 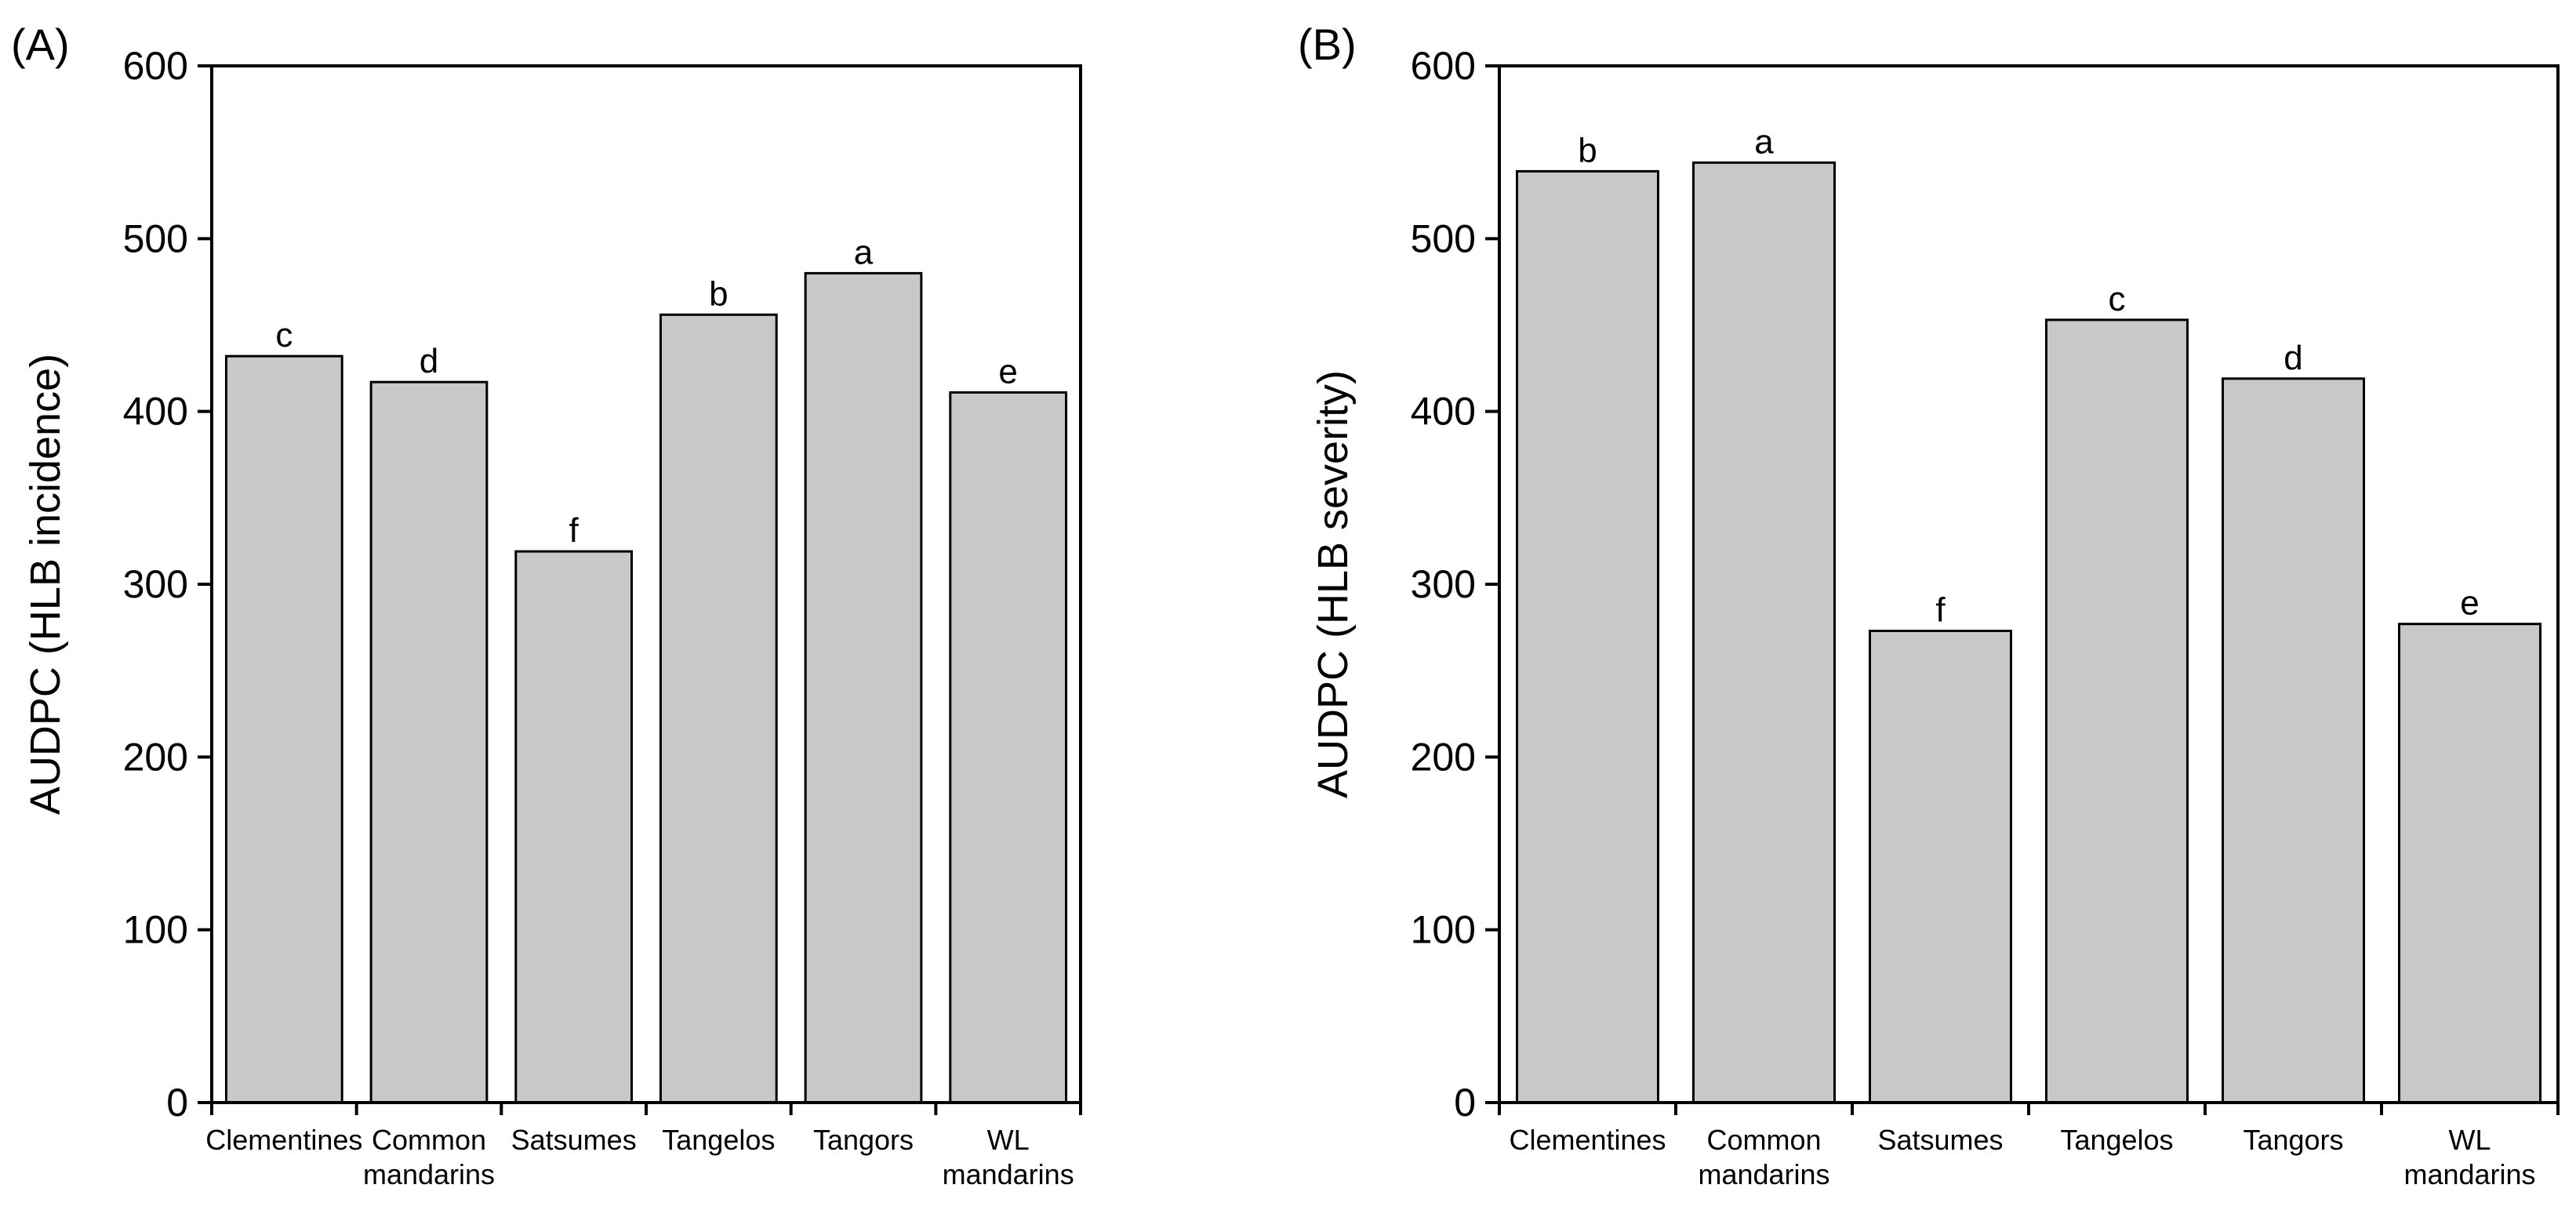 I want to click on panel-b-letter-1: a, so click(x=1764, y=142).